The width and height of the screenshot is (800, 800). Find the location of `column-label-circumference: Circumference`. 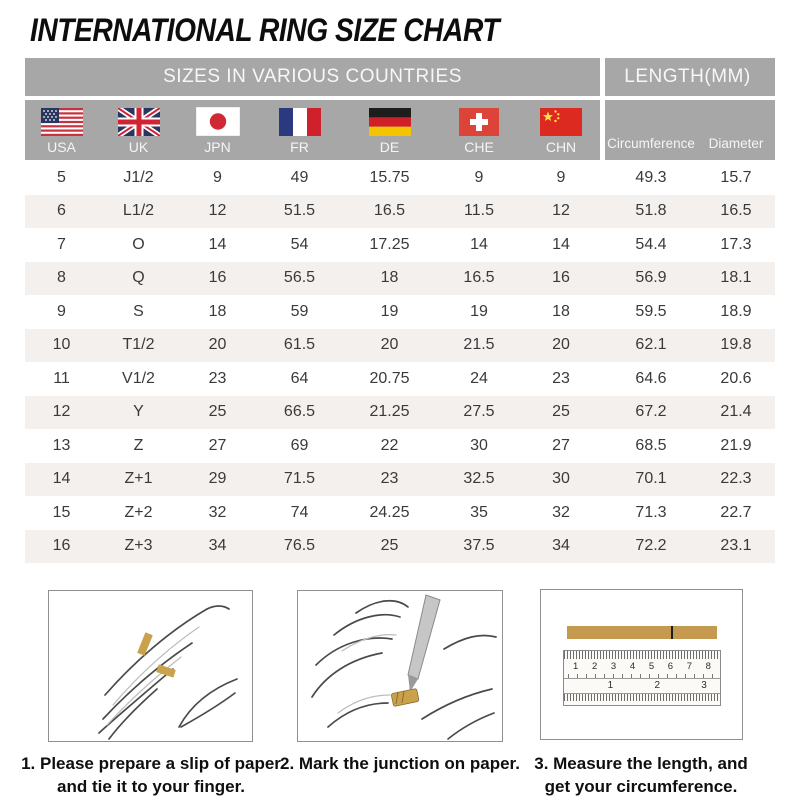

column-label-circumference: Circumference is located at coordinates (651, 143).